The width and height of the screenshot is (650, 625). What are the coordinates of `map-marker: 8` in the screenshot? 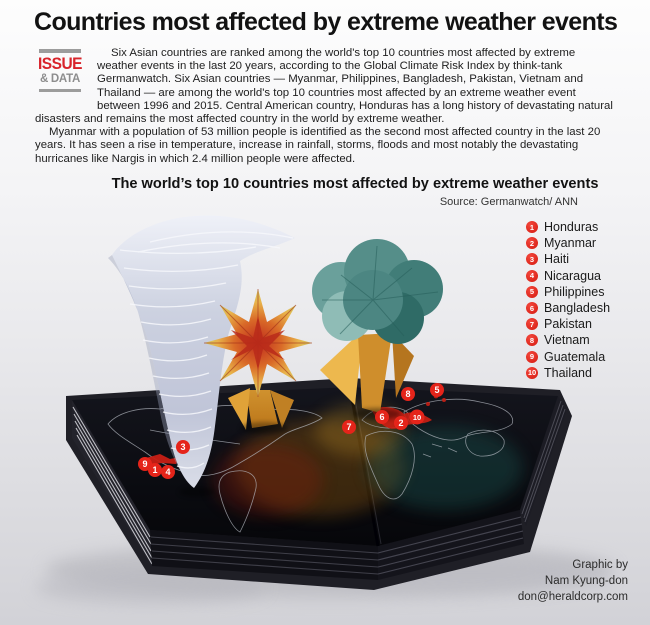 It's located at (408, 394).